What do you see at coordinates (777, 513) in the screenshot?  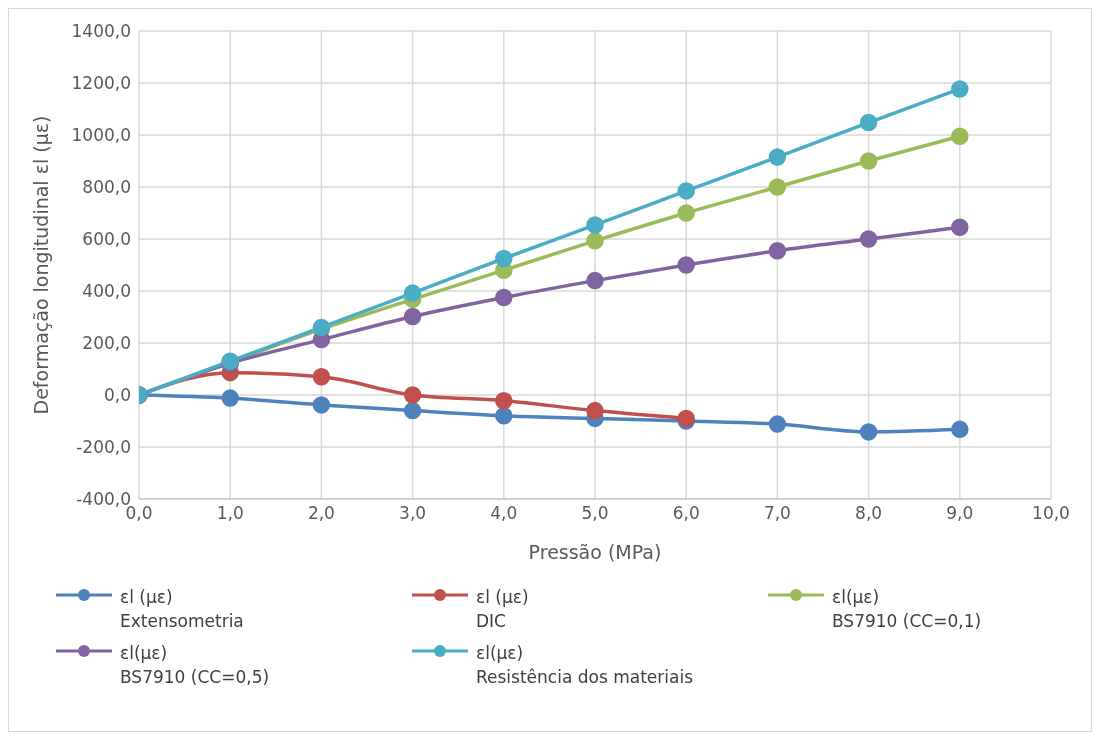 I see `x-tick-label: 7,0` at bounding box center [777, 513].